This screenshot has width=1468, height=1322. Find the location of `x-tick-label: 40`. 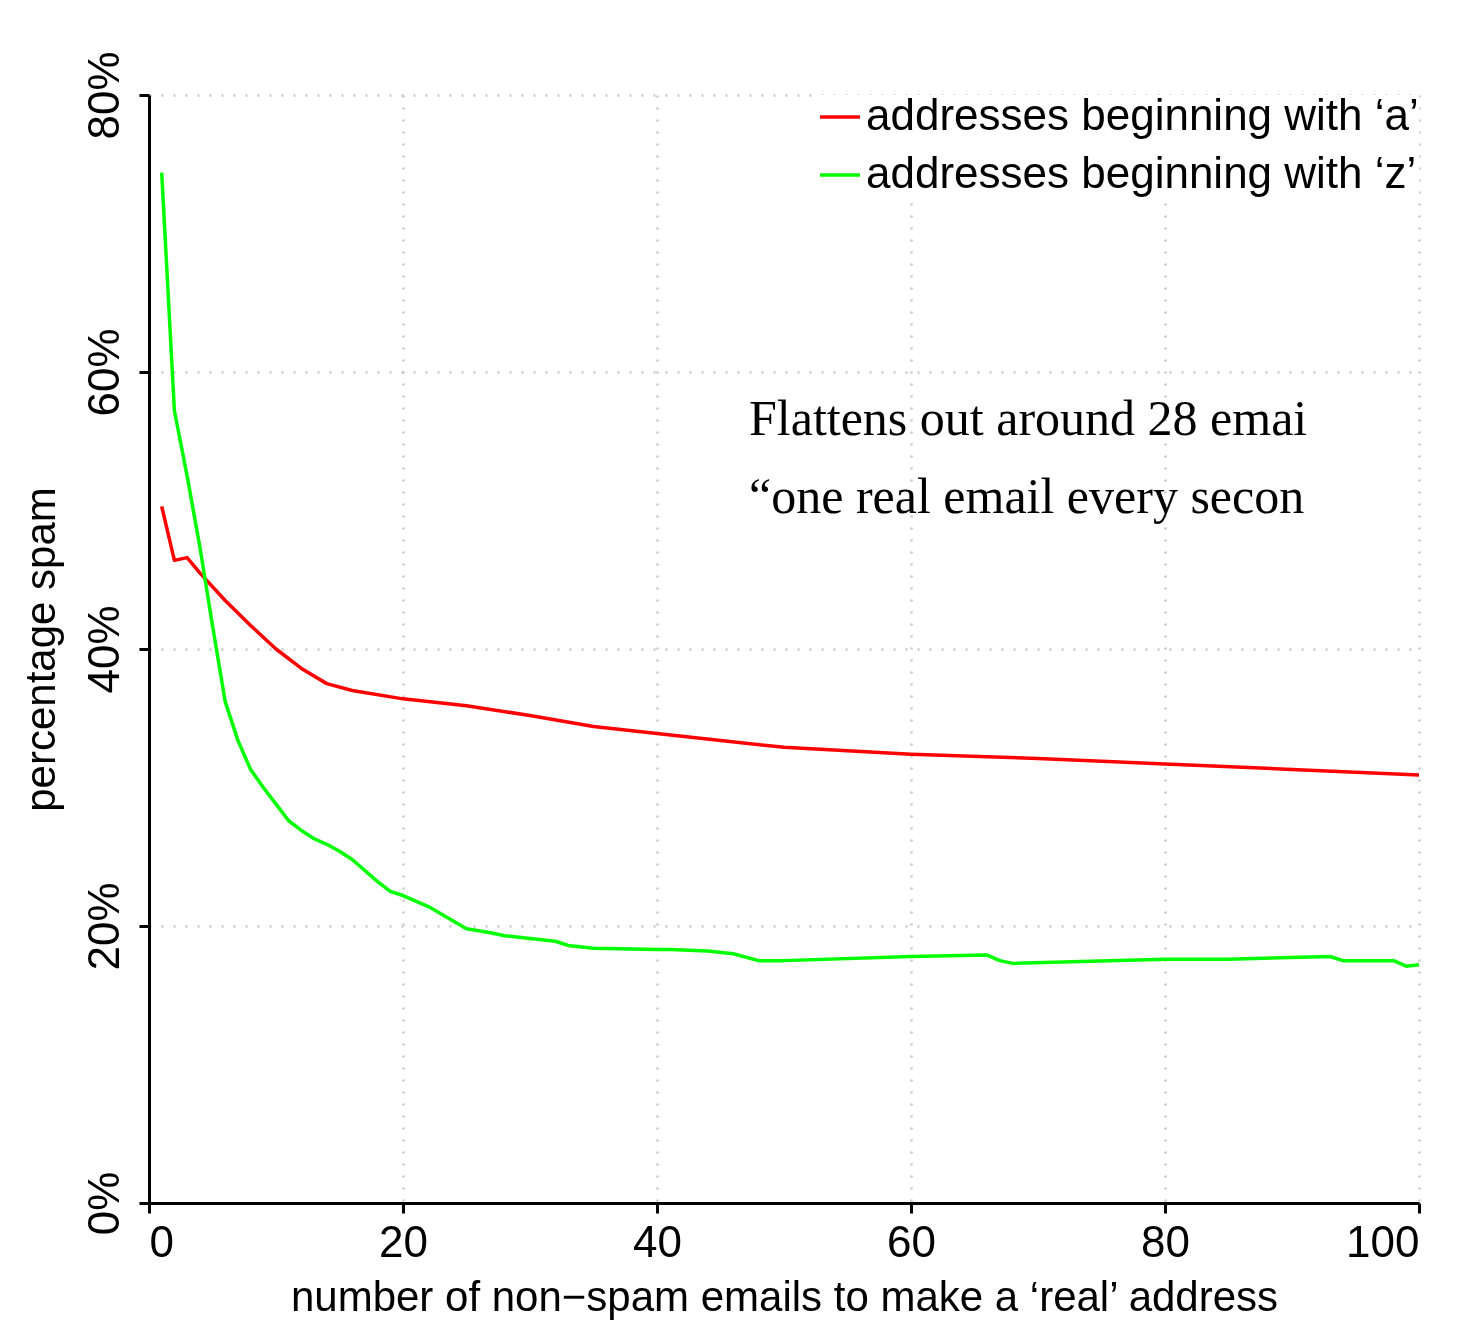

x-tick-label: 40 is located at coordinates (657, 1241).